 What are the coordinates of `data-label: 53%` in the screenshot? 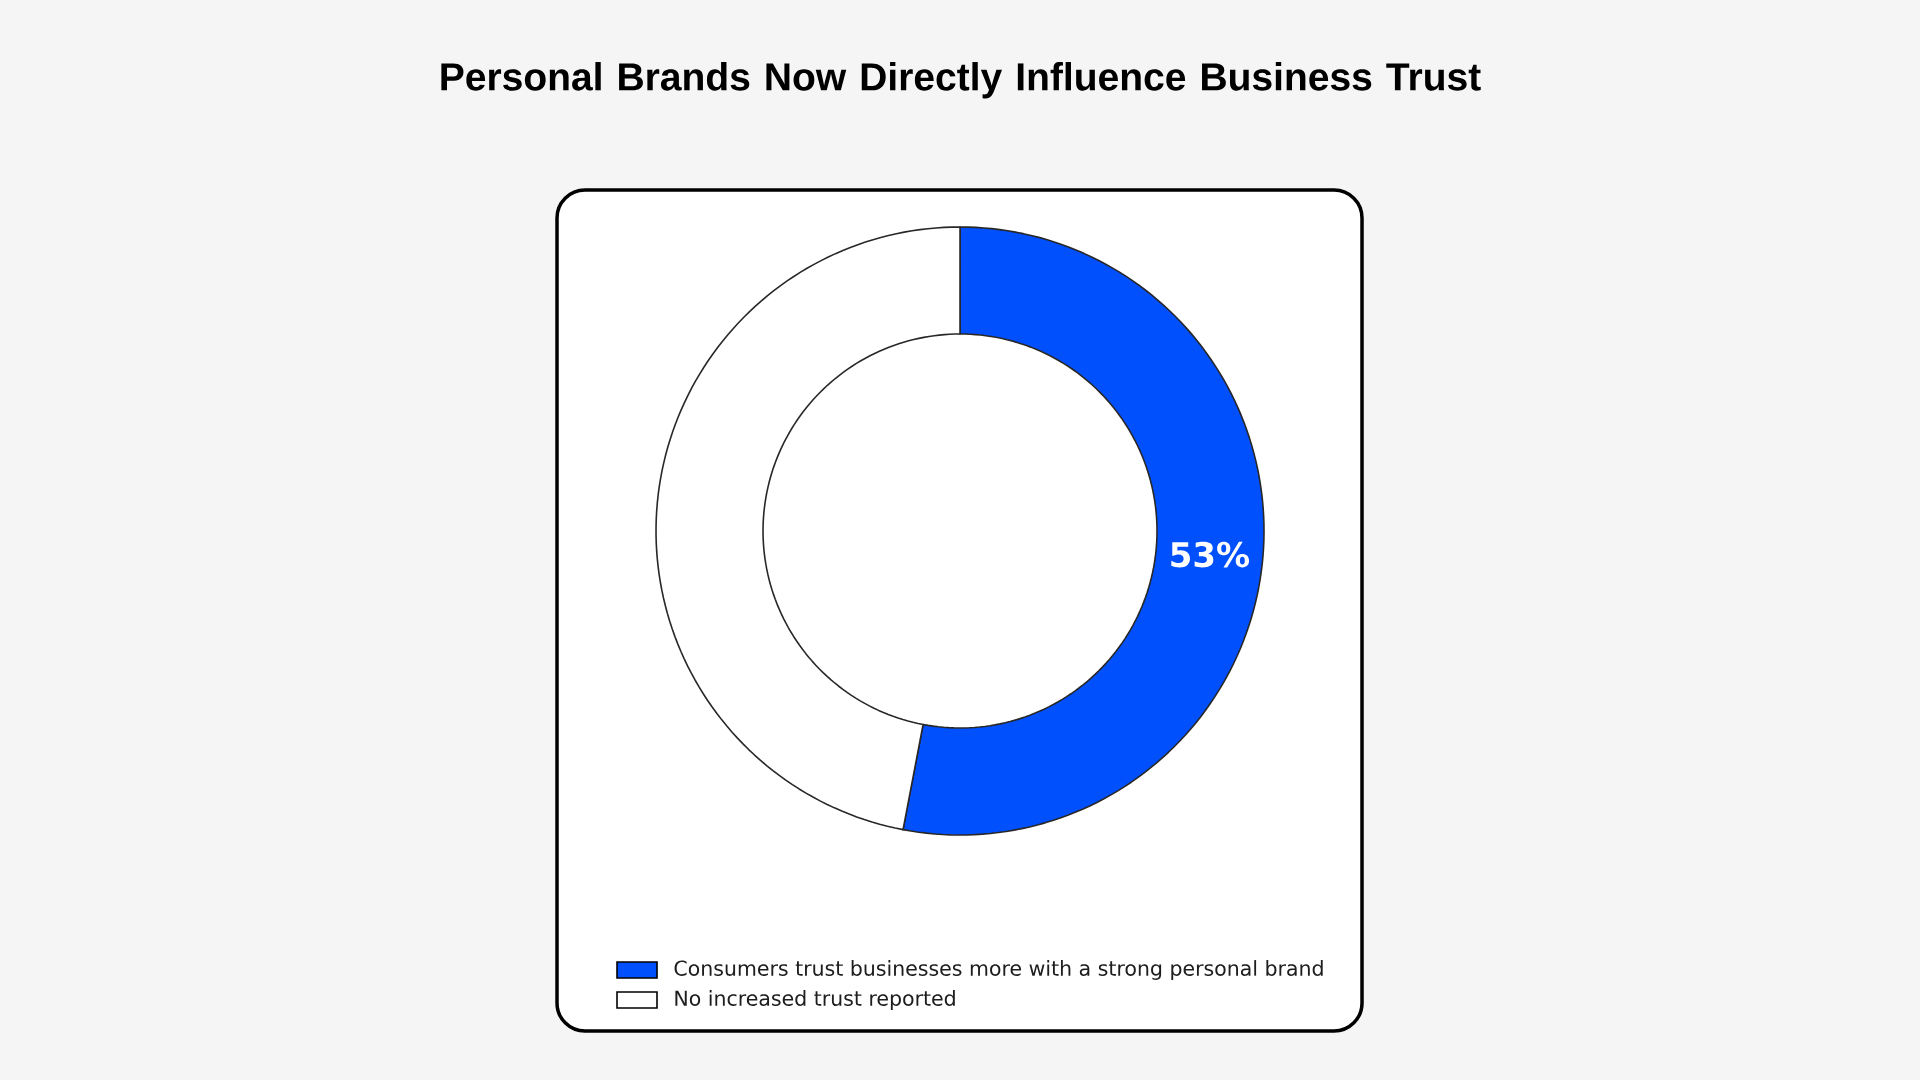 It's located at (1210, 554).